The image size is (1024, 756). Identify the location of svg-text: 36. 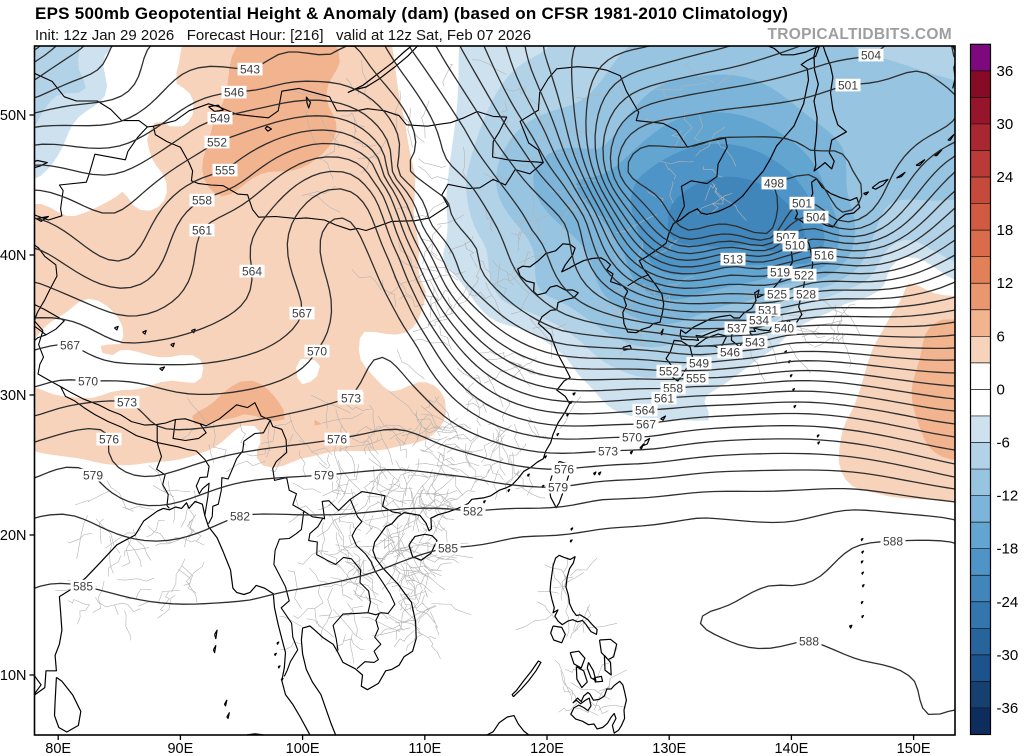
(1005, 71).